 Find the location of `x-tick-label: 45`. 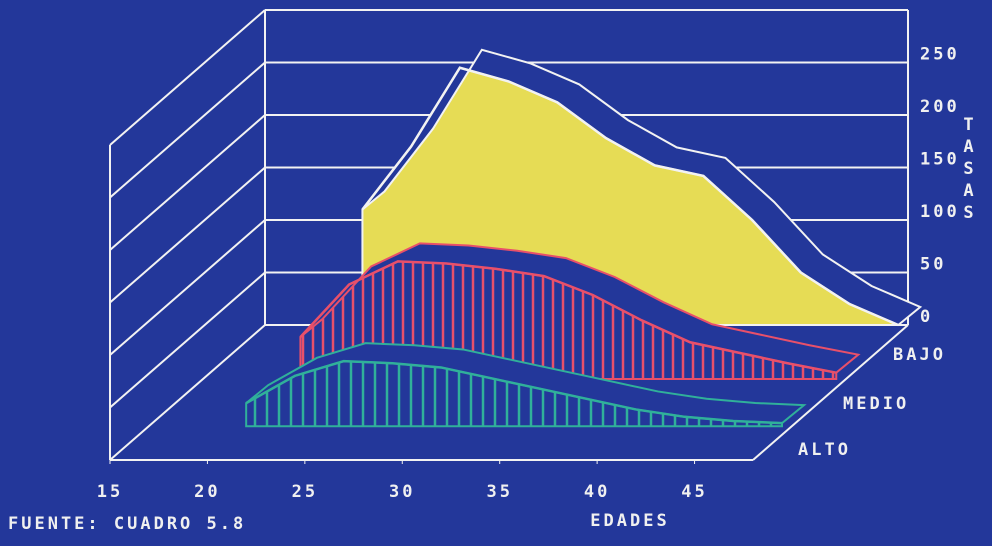

x-tick-label: 45 is located at coordinates (694, 492).